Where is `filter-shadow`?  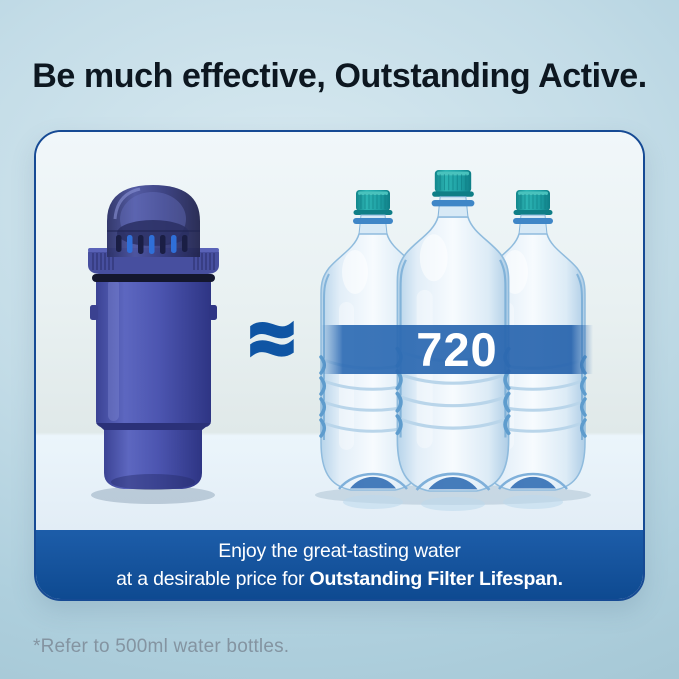
filter-shadow is located at coordinates (153, 495).